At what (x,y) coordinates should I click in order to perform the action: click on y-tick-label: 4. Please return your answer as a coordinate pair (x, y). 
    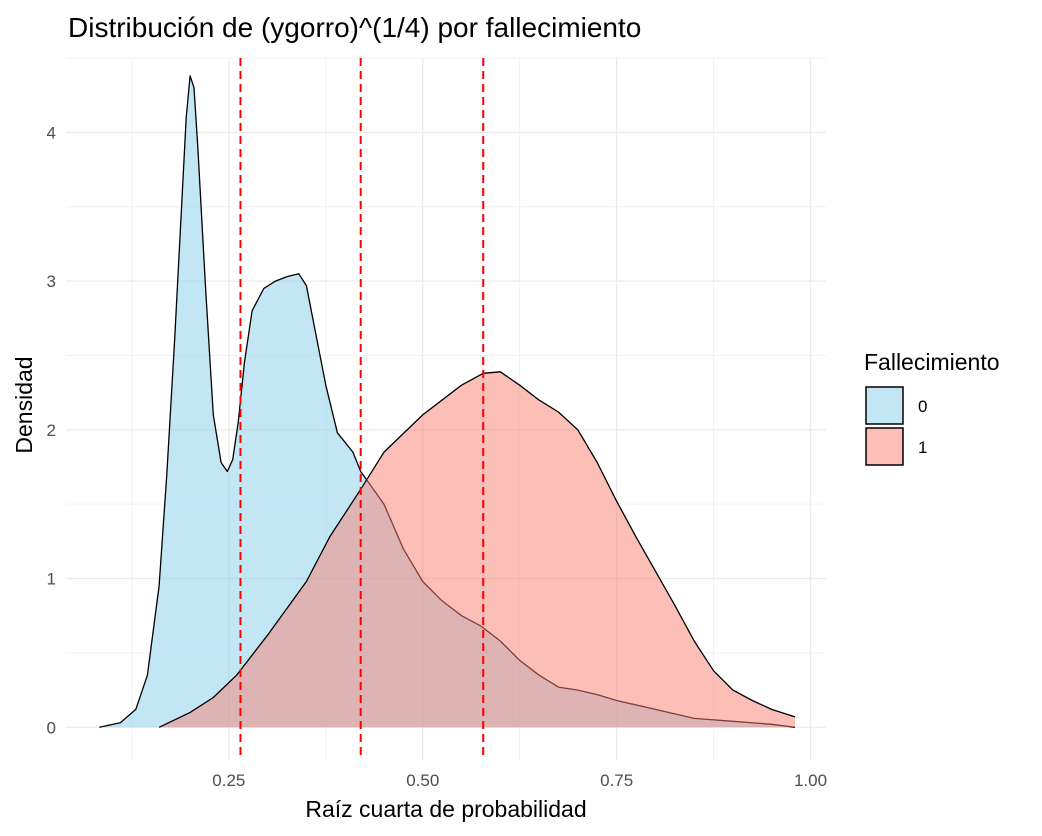
    Looking at the image, I should click on (51, 132).